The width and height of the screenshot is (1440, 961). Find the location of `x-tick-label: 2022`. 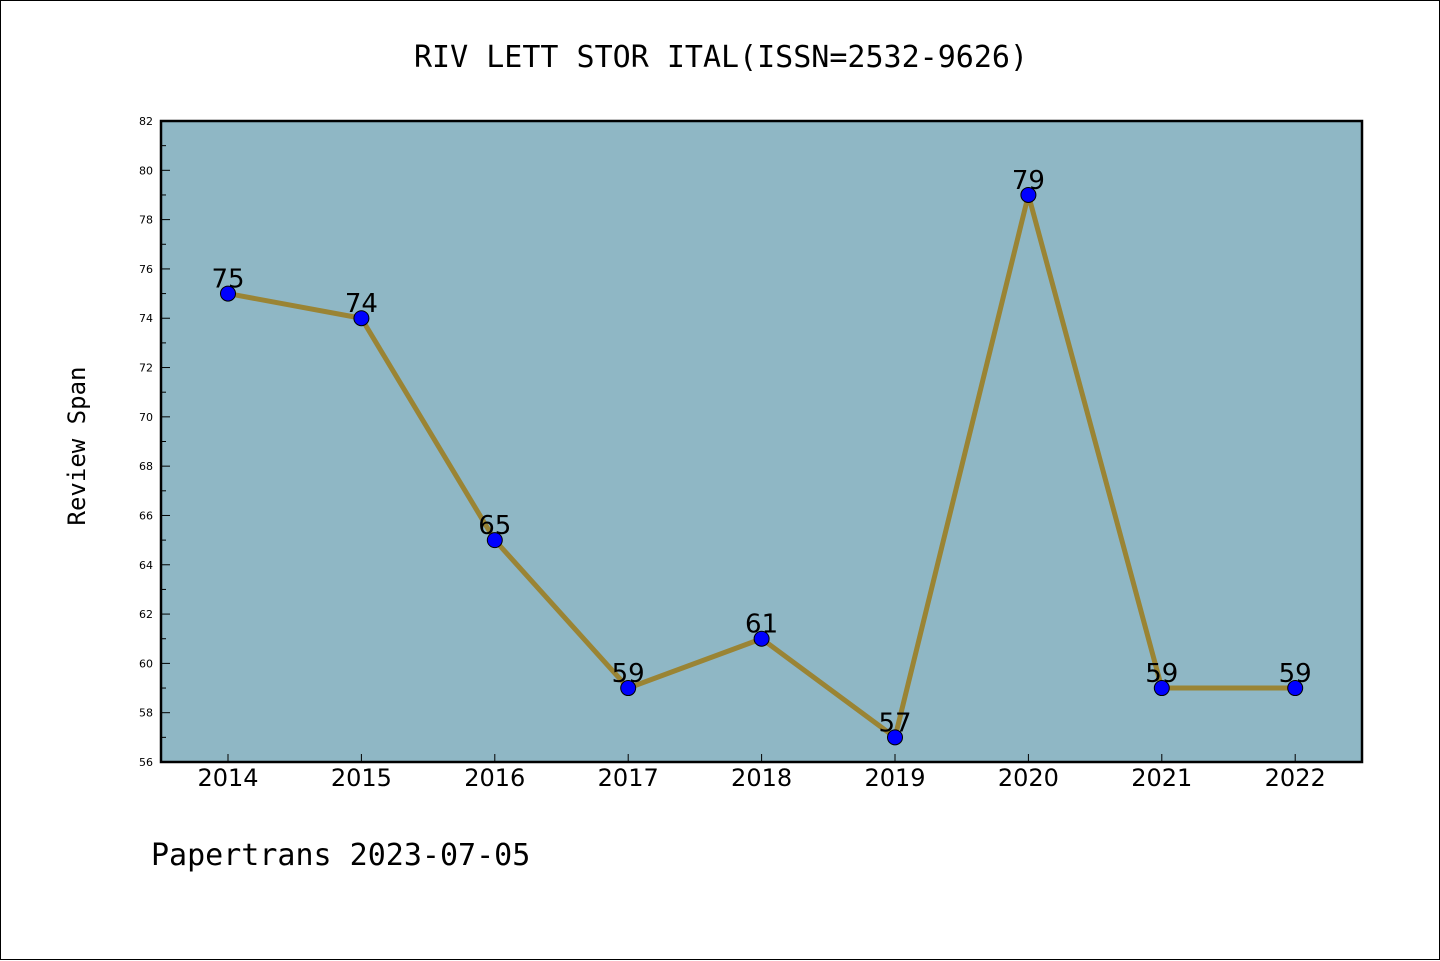

x-tick-label: 2022 is located at coordinates (1295, 778).